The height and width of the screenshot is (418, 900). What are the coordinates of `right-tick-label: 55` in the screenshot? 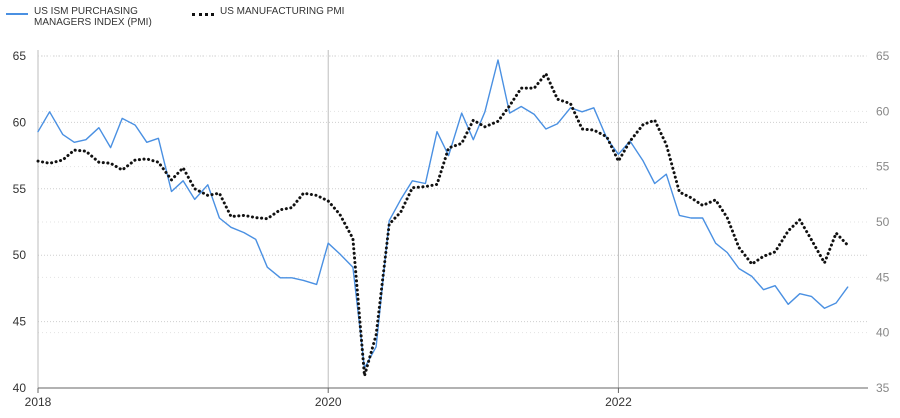 It's located at (883, 167).